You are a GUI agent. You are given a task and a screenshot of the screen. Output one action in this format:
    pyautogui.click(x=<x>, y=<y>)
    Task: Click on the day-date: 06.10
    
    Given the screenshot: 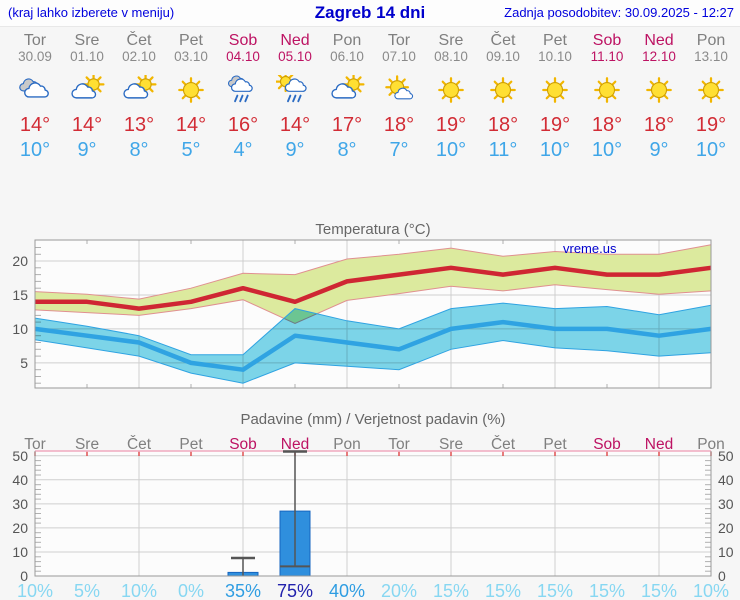 What is the action you would take?
    pyautogui.click(x=347, y=56)
    